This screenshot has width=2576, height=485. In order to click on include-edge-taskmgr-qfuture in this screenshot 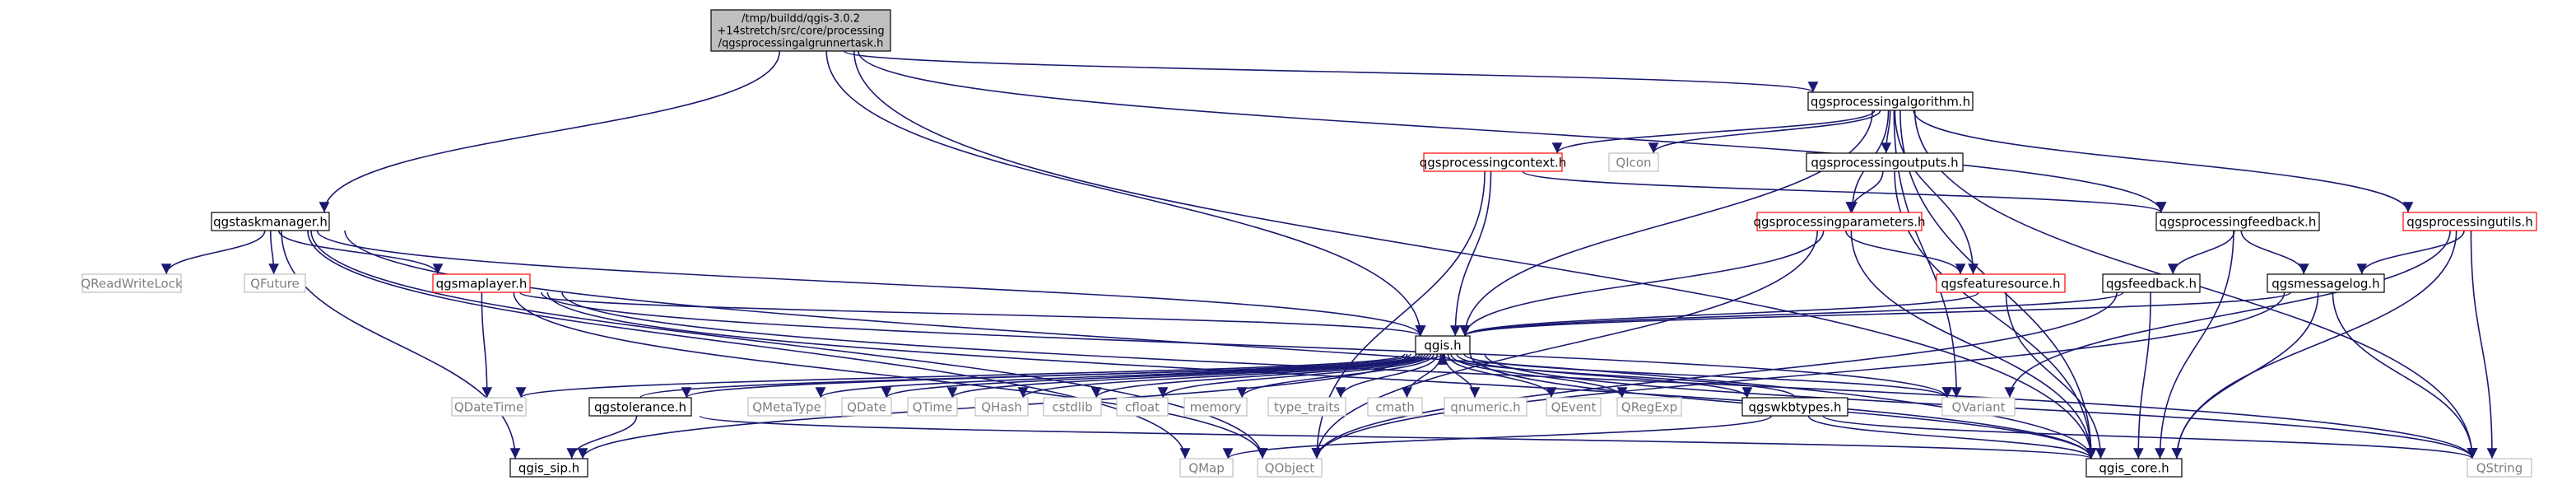, I will do `click(274, 252)`.